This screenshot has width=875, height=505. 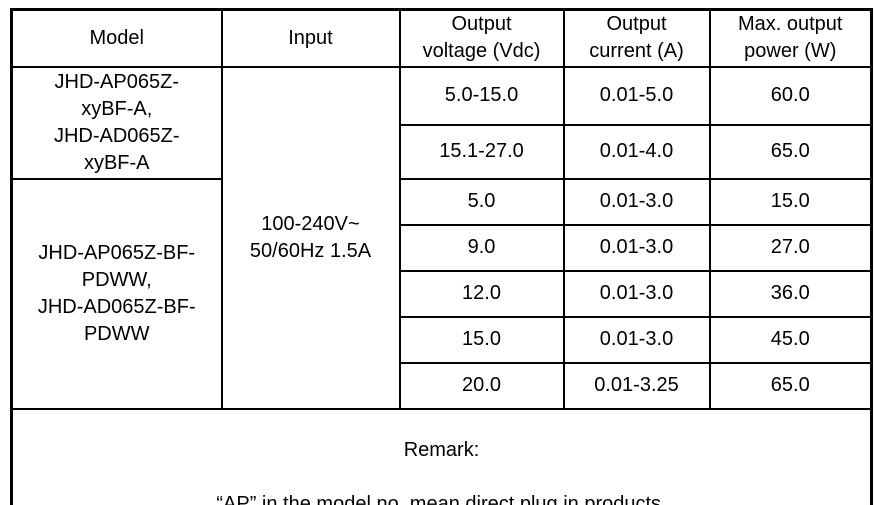 What do you see at coordinates (310, 38) in the screenshot?
I see `header-input: Input` at bounding box center [310, 38].